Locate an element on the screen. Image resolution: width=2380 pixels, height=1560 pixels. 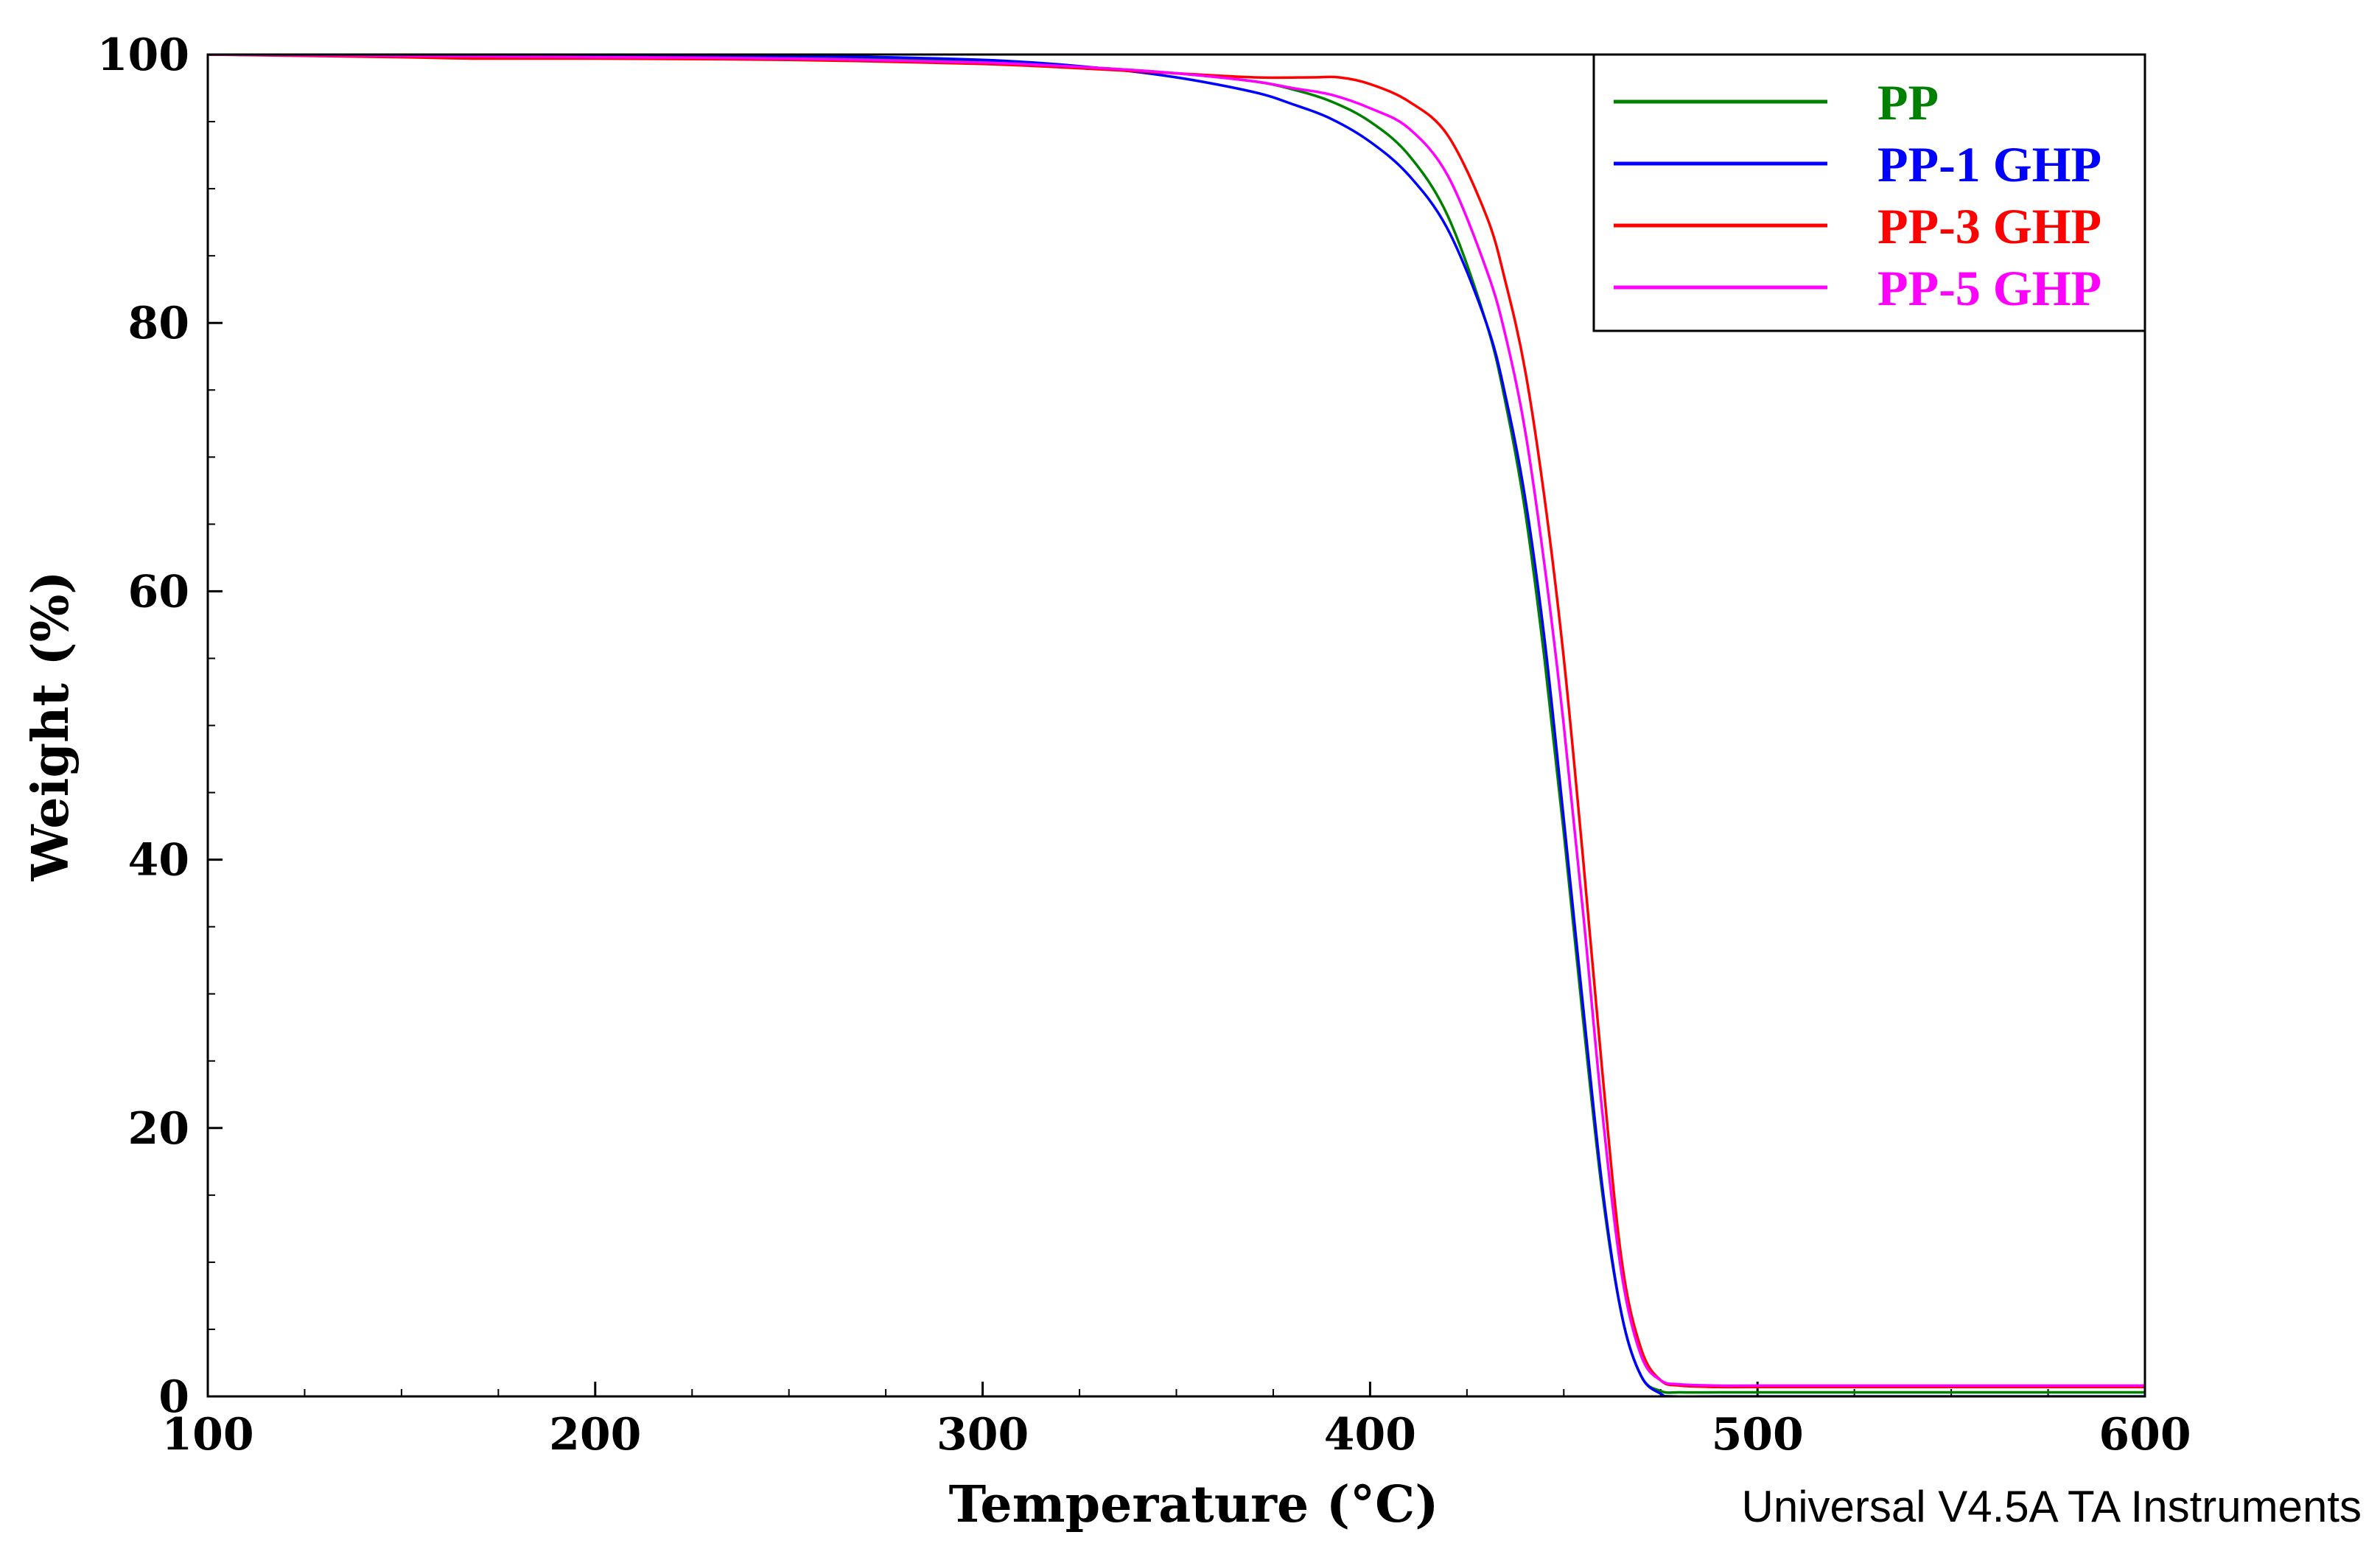
x-tick-label: 100 is located at coordinates (207, 1435).